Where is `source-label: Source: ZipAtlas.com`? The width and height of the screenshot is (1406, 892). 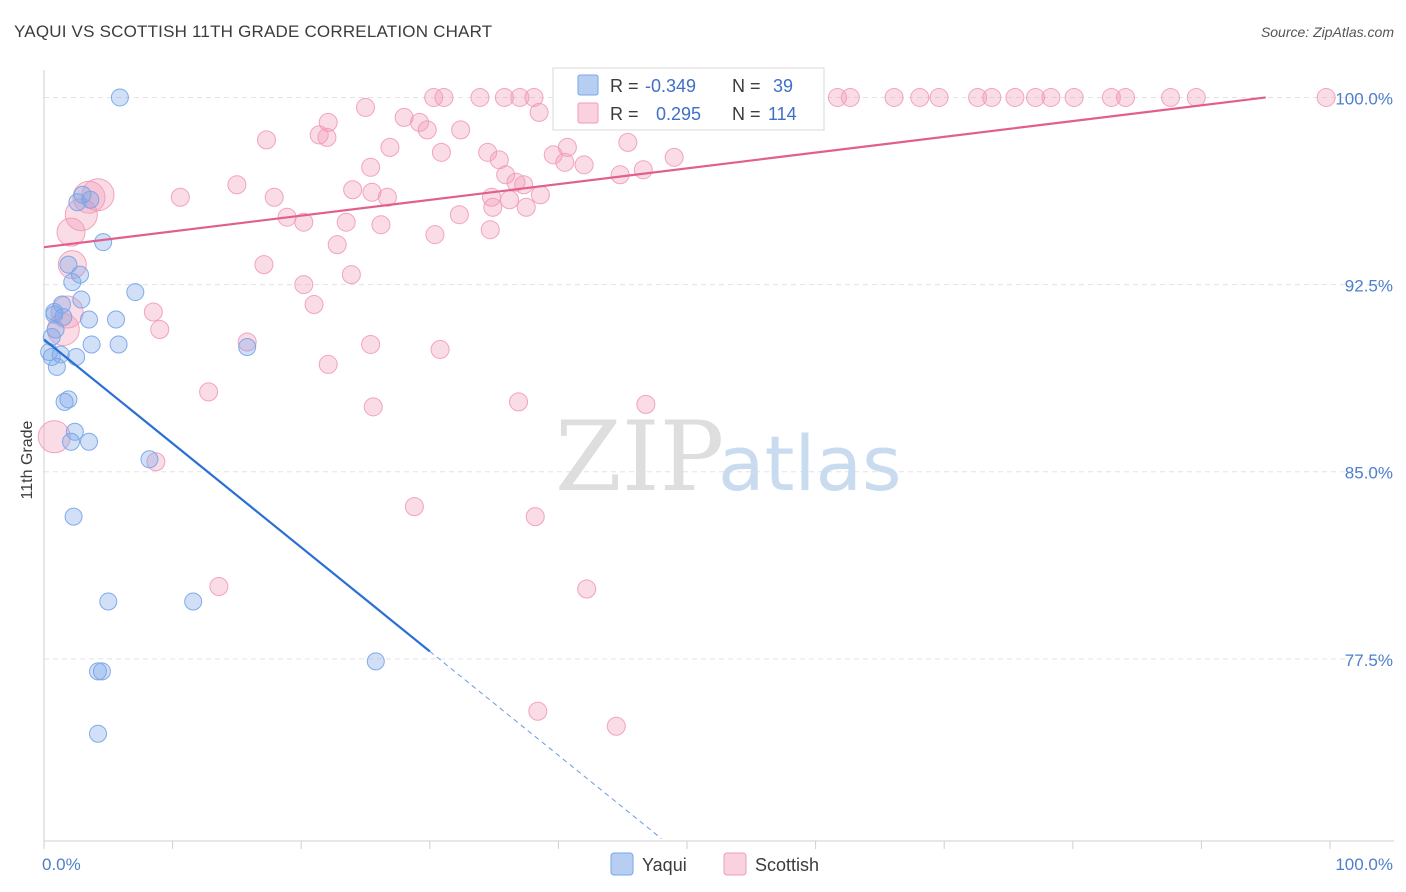
source-label: Source: ZipAtlas.com is located at coordinates (1327, 32).